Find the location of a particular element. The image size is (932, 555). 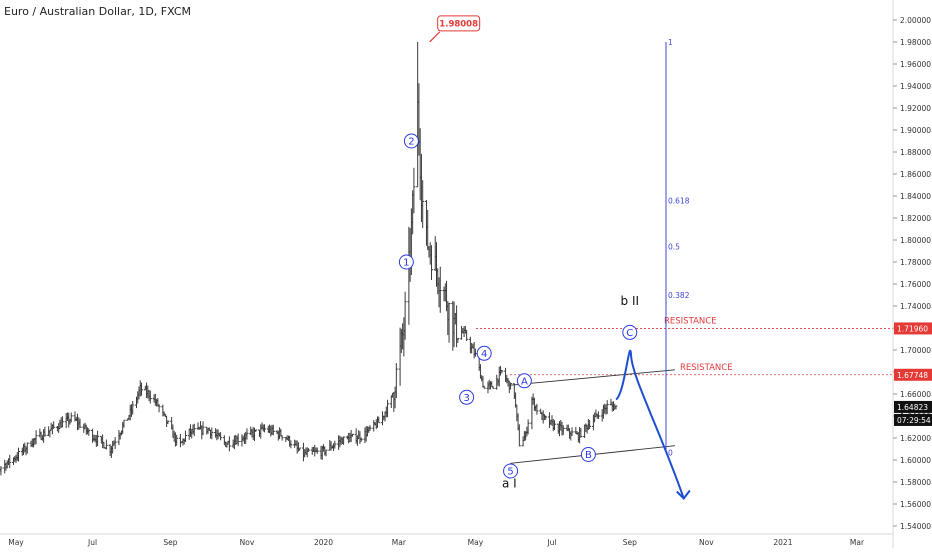

price-tick-label: 1.66000 is located at coordinates (915, 394).